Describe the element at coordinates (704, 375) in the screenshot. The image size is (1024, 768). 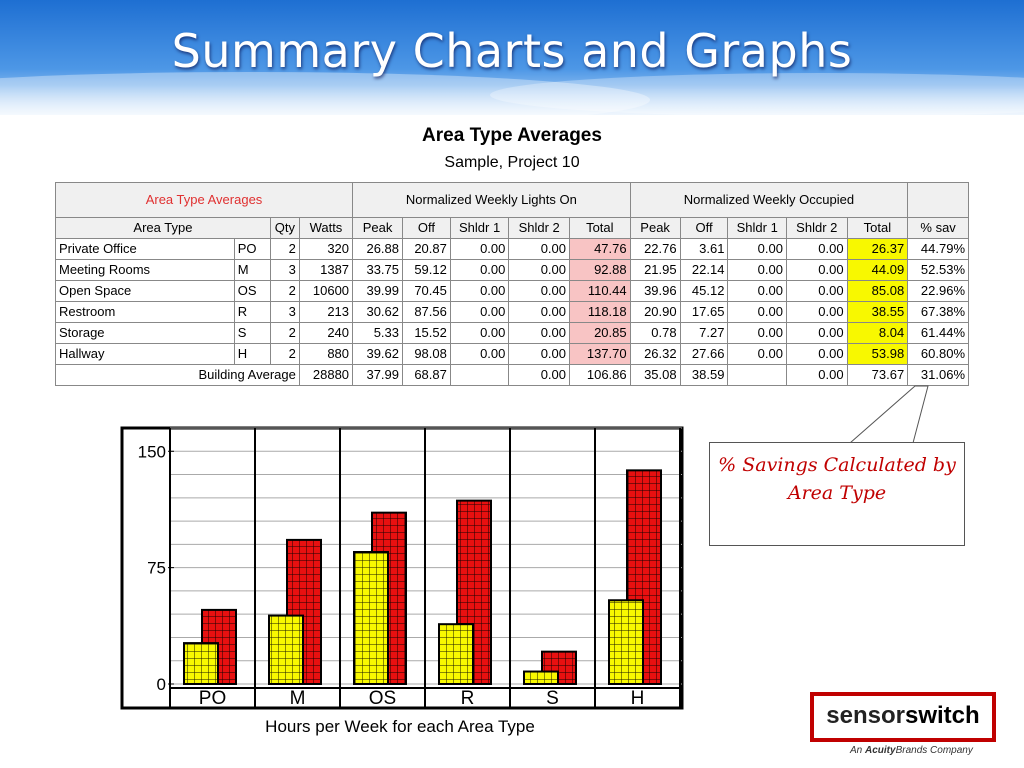
I see `footer-cell: 38.59` at that location.